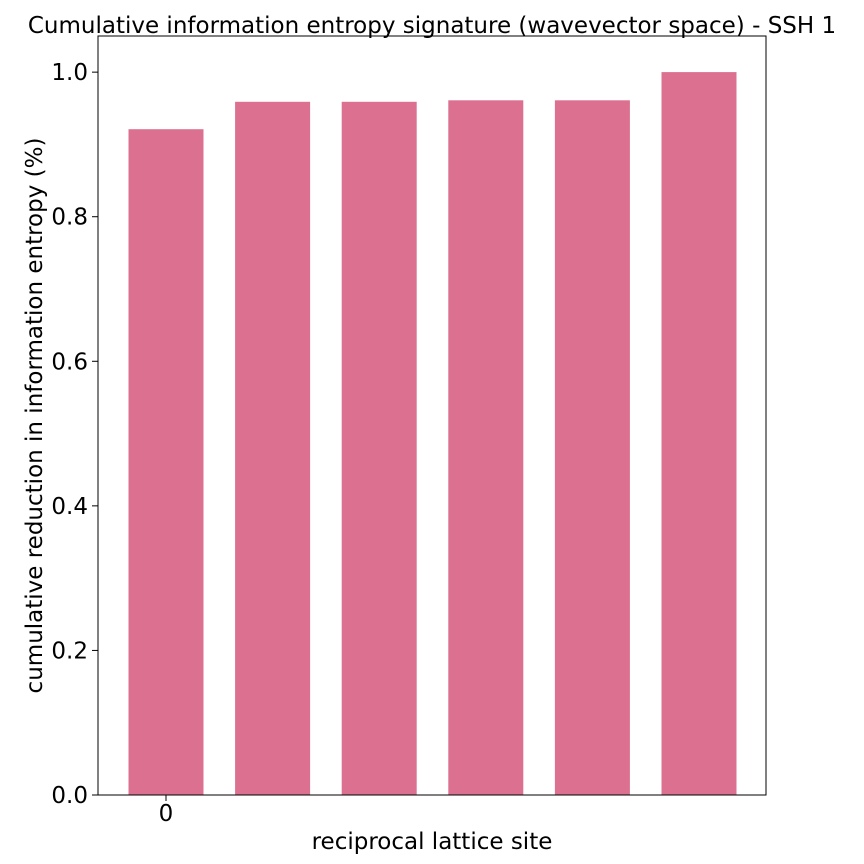 Image resolution: width=864 pixels, height=864 pixels. Describe the element at coordinates (74, 434) in the screenshot. I see `y-axis: 0.0 0.2 0.4 0.6 0.8 1.0` at that location.